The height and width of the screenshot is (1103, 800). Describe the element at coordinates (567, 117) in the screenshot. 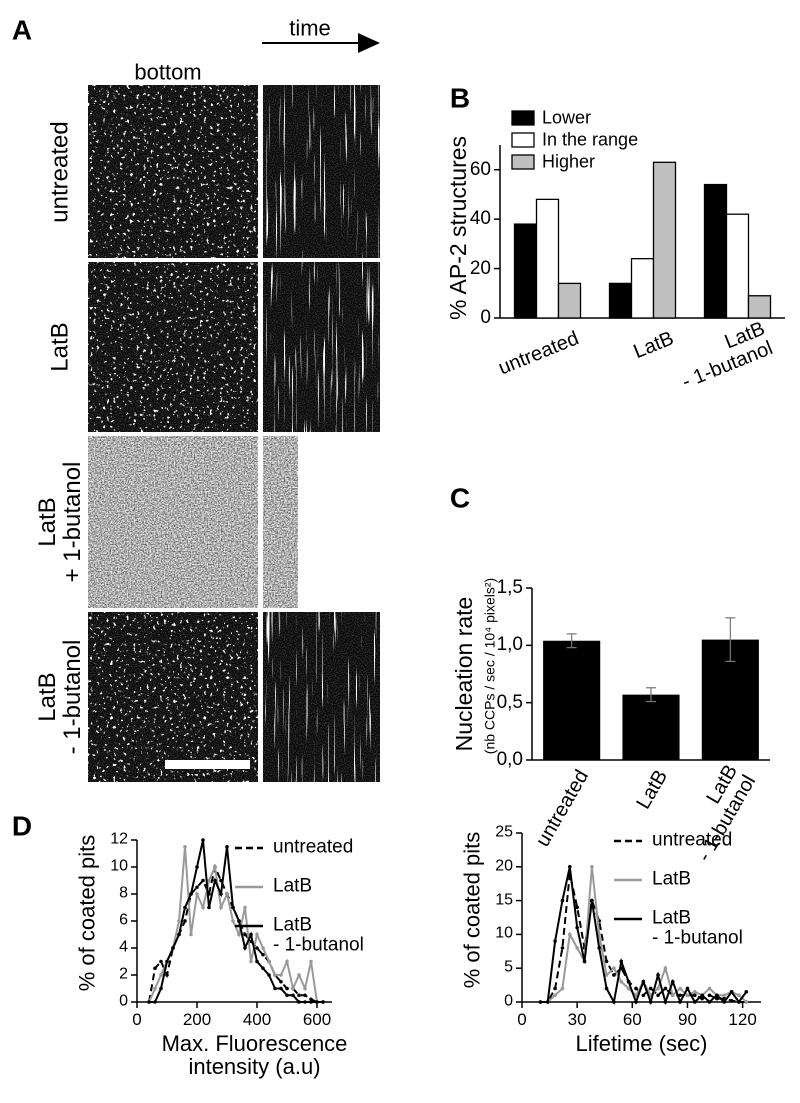

I see `legend-label: Lower` at that location.